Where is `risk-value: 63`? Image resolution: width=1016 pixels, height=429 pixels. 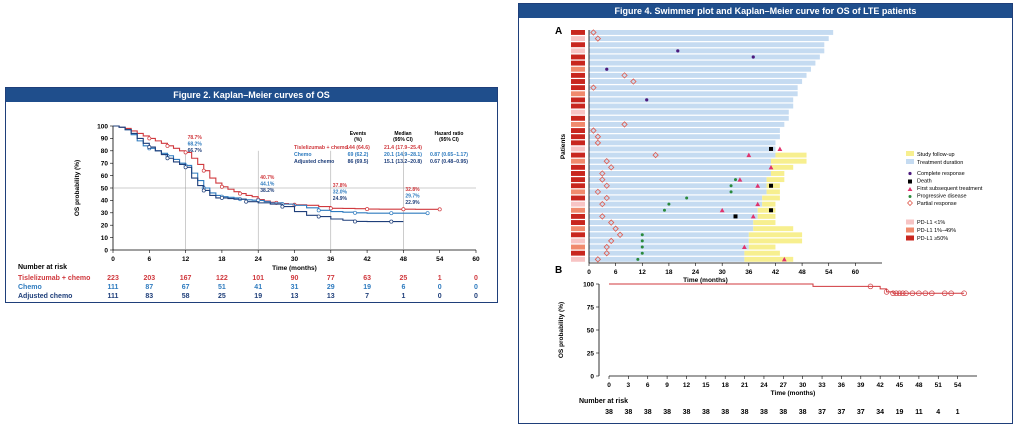 risk-value: 63 is located at coordinates (367, 278).